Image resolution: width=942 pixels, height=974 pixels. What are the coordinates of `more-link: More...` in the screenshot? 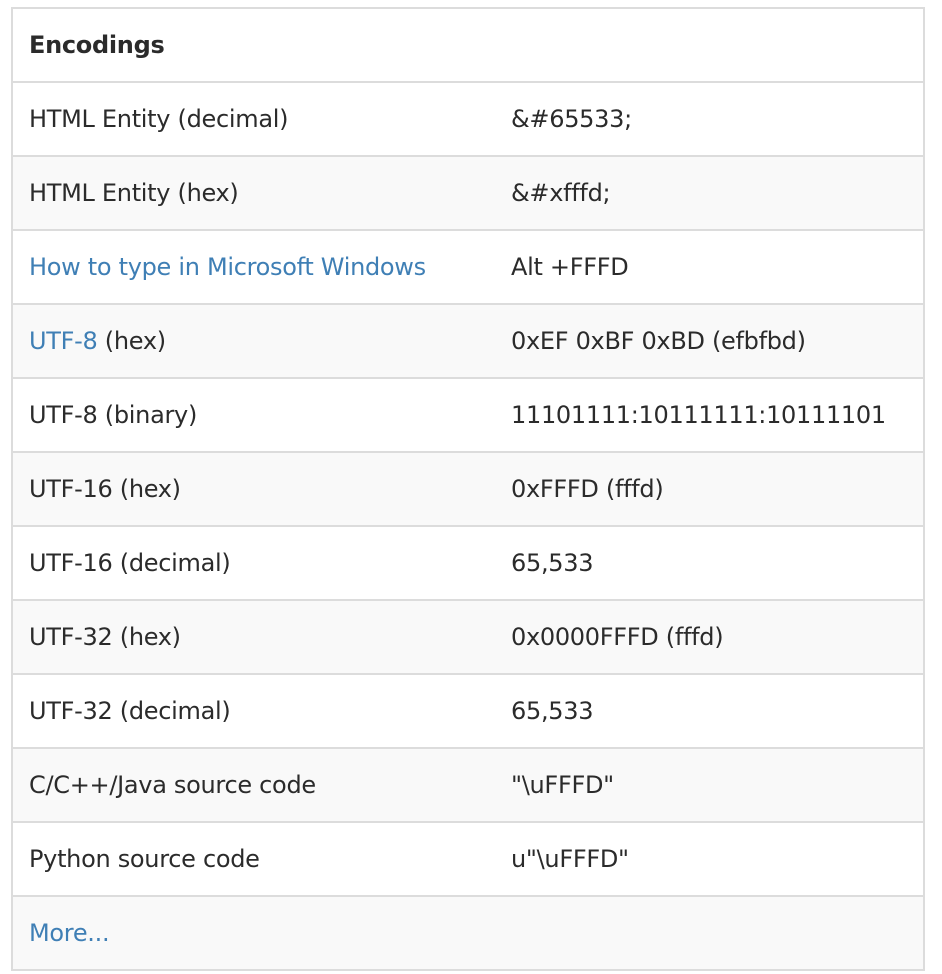 It's located at (69, 933).